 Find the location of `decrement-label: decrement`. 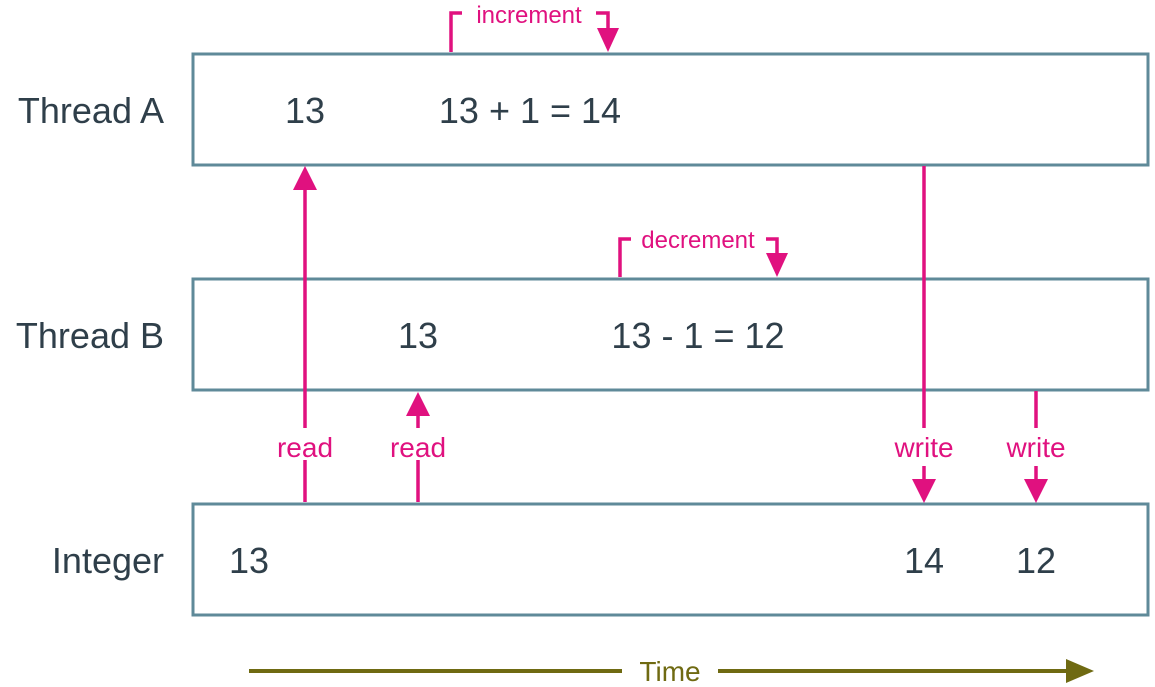

decrement-label: decrement is located at coordinates (698, 240).